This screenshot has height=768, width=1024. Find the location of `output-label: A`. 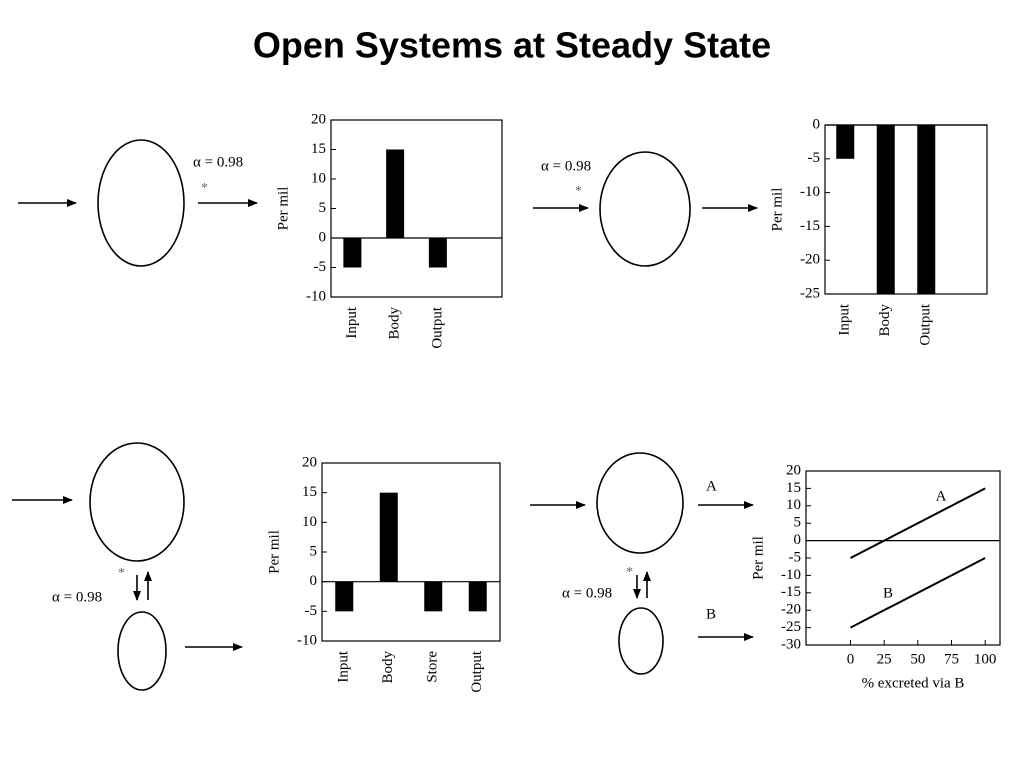

output-label: A is located at coordinates (711, 486).